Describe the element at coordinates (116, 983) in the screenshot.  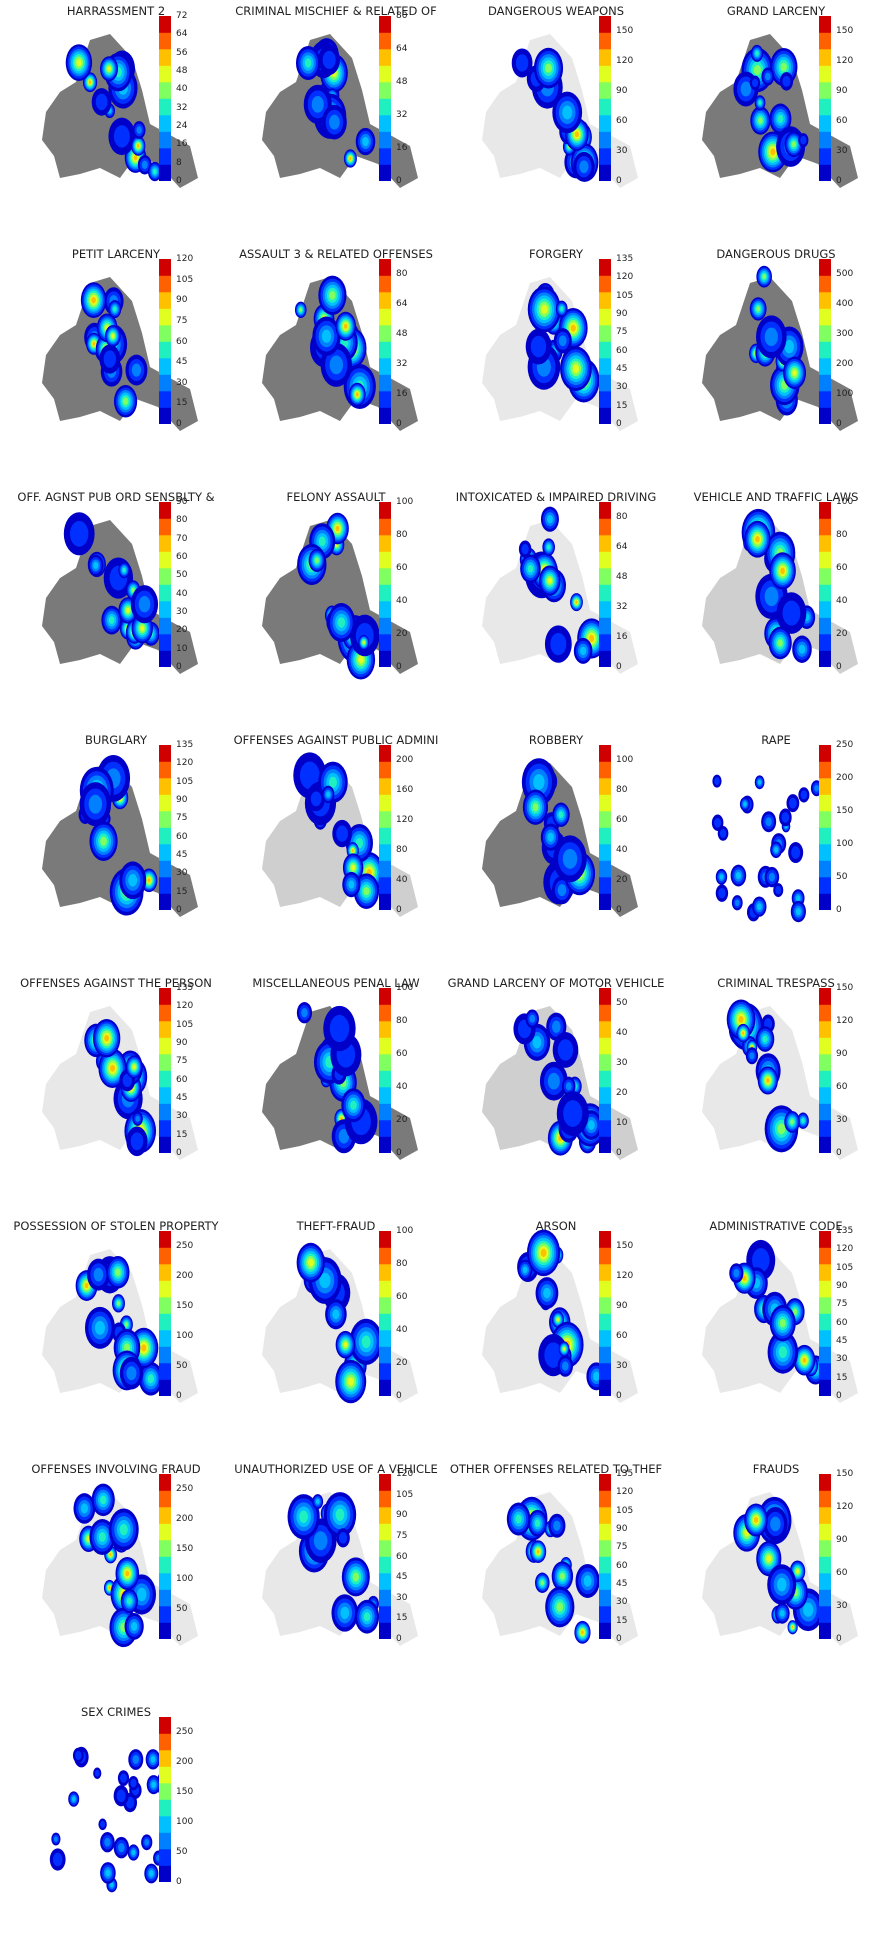
I see `panel-title: OFFENSES AGAINST THE PERSON` at that location.